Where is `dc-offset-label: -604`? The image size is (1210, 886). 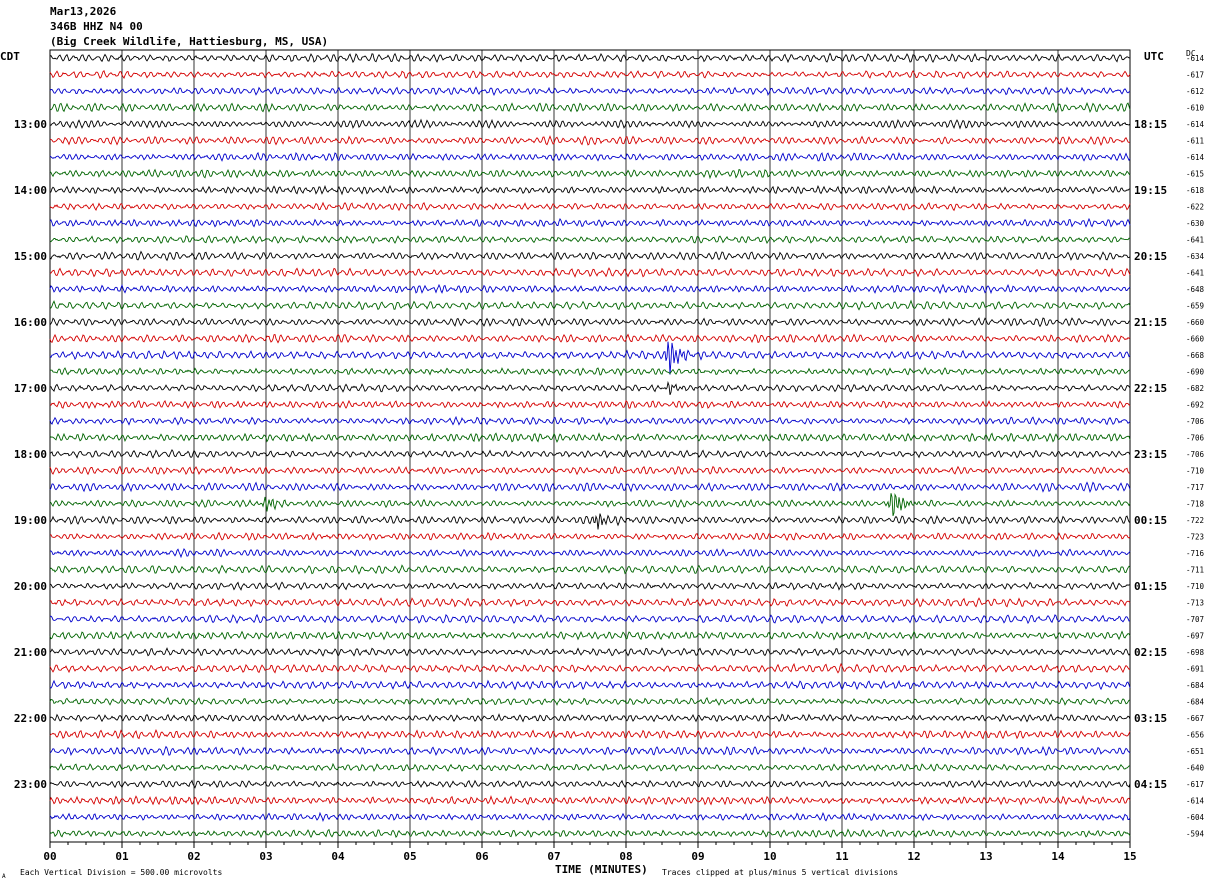
dc-offset-label: -604 is located at coordinates (1195, 817).